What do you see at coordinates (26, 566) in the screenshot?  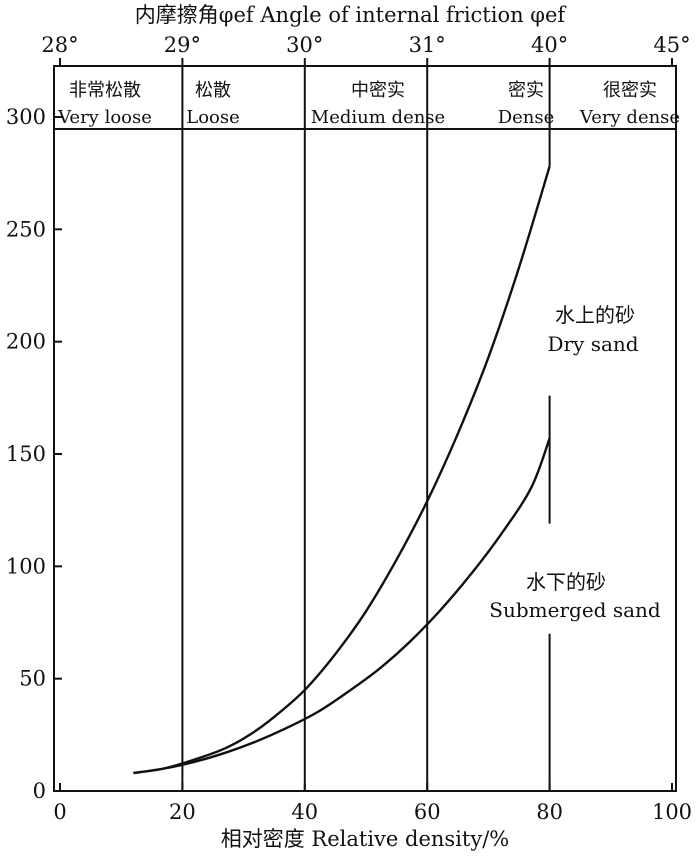 I see `y-tick-label: 100` at bounding box center [26, 566].